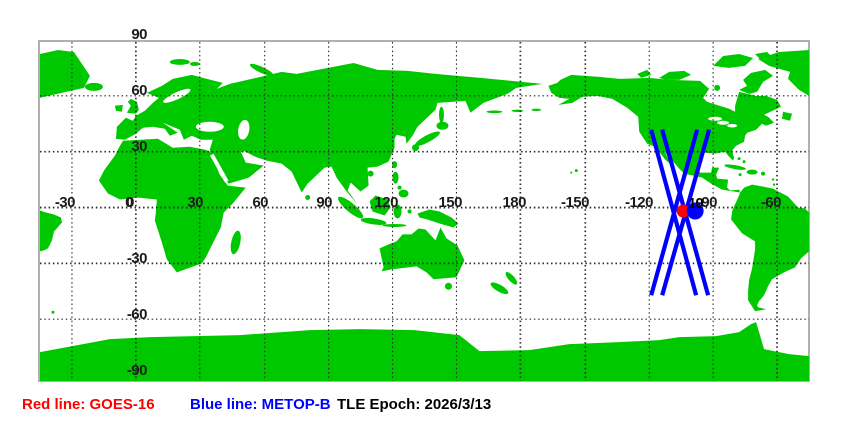 This screenshot has height=425, width=850. Describe the element at coordinates (373, 221) in the screenshot. I see `landmass-java` at that location.